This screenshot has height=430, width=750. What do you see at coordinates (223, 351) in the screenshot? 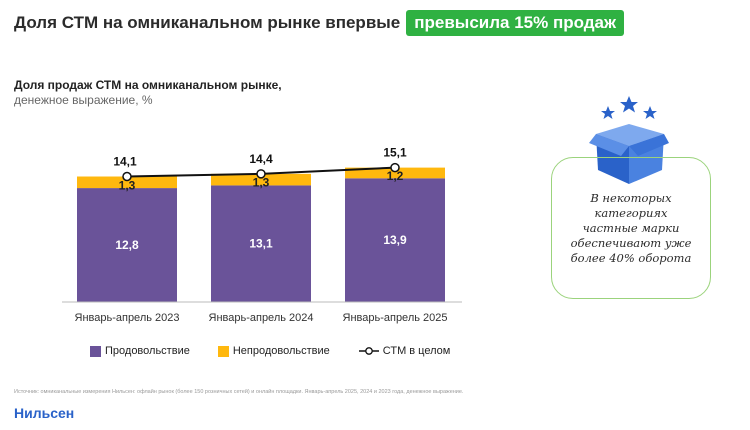
I see `legend-swatch-nonfood` at bounding box center [223, 351].